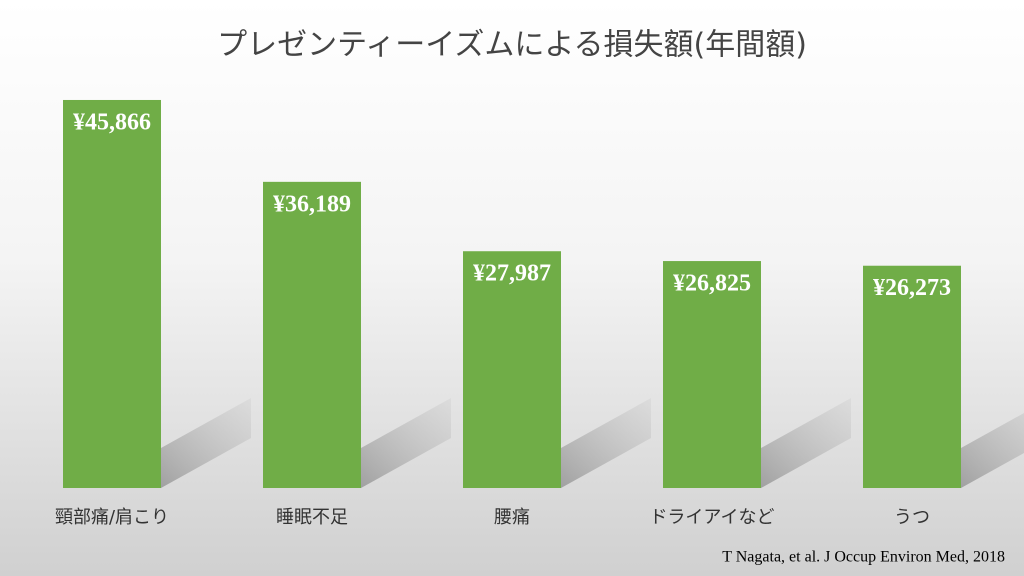 Image resolution: width=1024 pixels, height=576 pixels. What do you see at coordinates (112, 122) in the screenshot?
I see `value-label: ¥45,866` at bounding box center [112, 122].